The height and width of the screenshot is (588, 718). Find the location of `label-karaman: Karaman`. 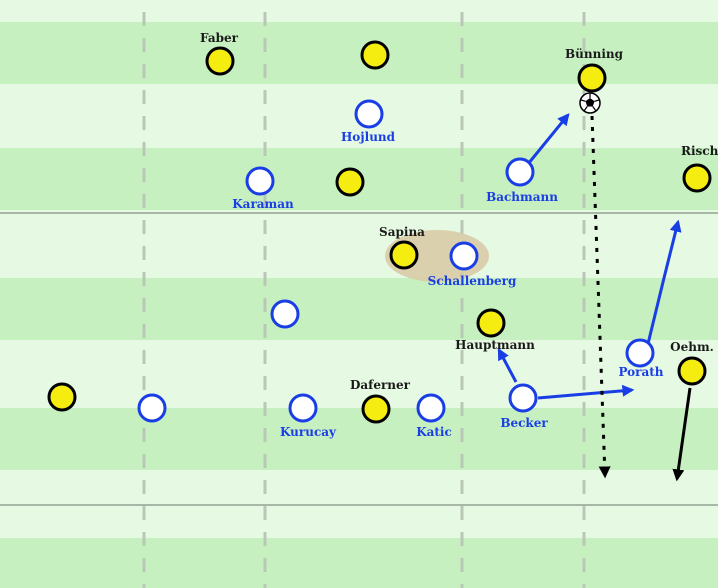

label-karaman: Karaman is located at coordinates (263, 204).